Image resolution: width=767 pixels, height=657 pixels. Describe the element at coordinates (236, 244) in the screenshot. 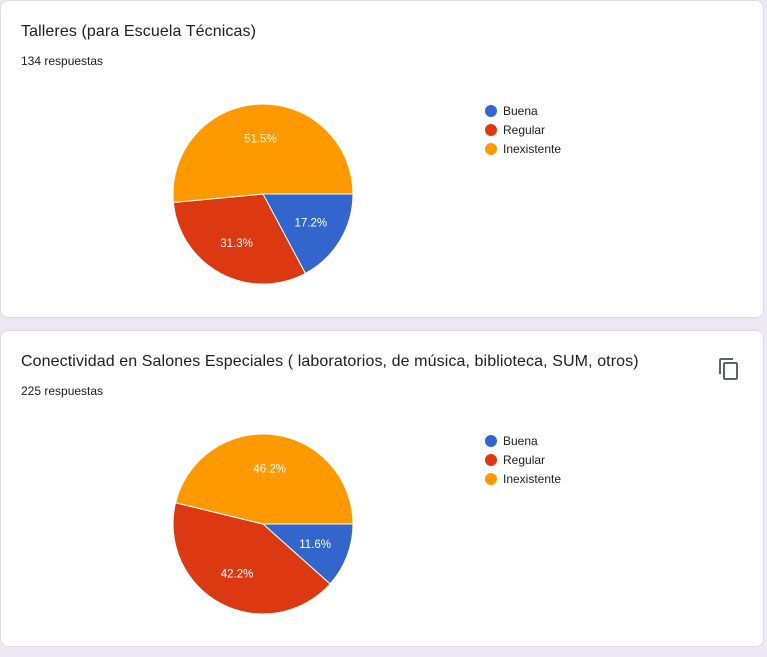

I see `pie-slice-label: 31.3%` at that location.